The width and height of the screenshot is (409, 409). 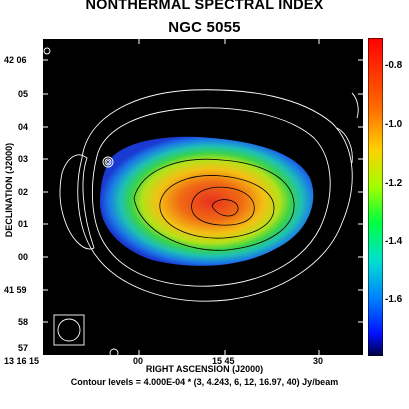 I want to click on dec-tick: 03, so click(x=23, y=159).